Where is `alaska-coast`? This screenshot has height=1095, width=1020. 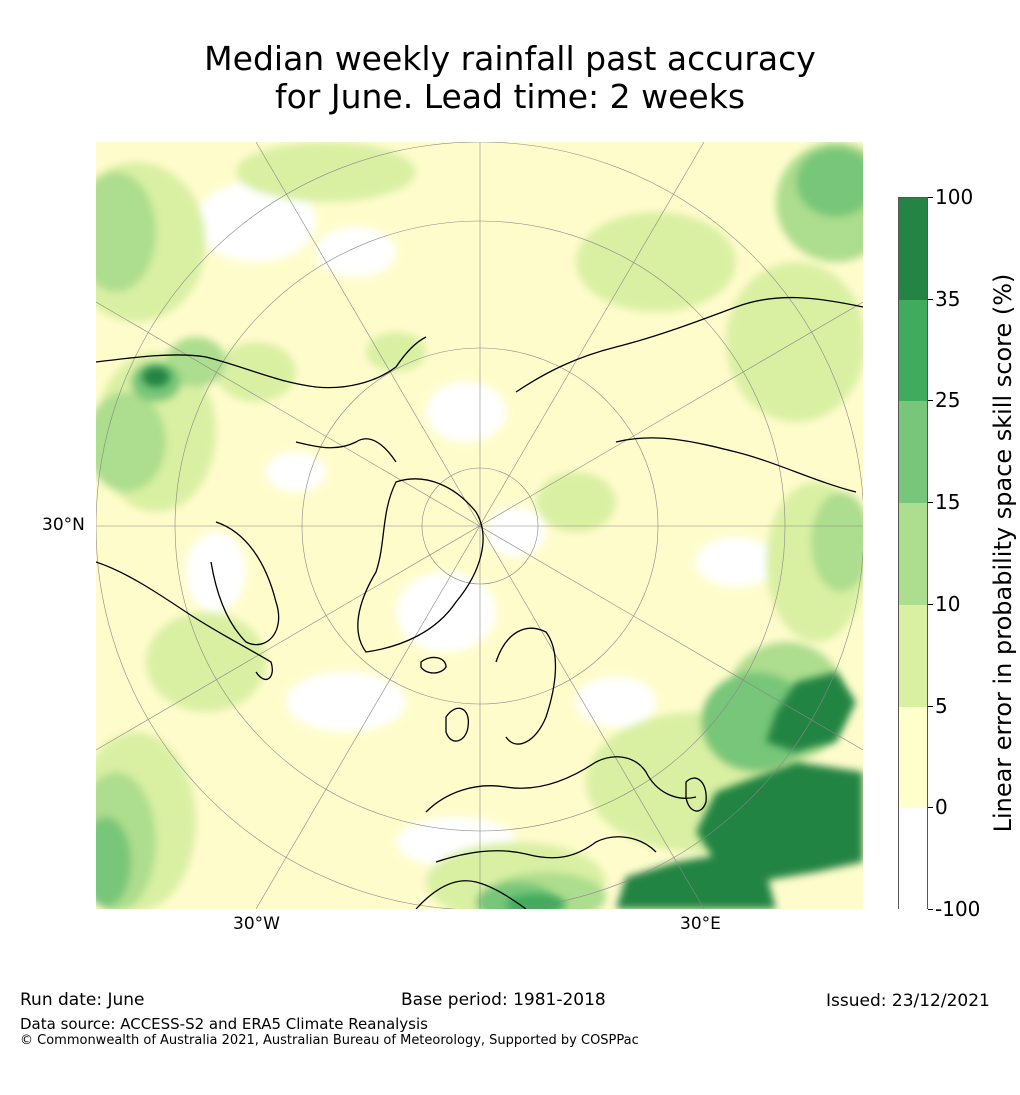 alaska-coast is located at coordinates (346, 450).